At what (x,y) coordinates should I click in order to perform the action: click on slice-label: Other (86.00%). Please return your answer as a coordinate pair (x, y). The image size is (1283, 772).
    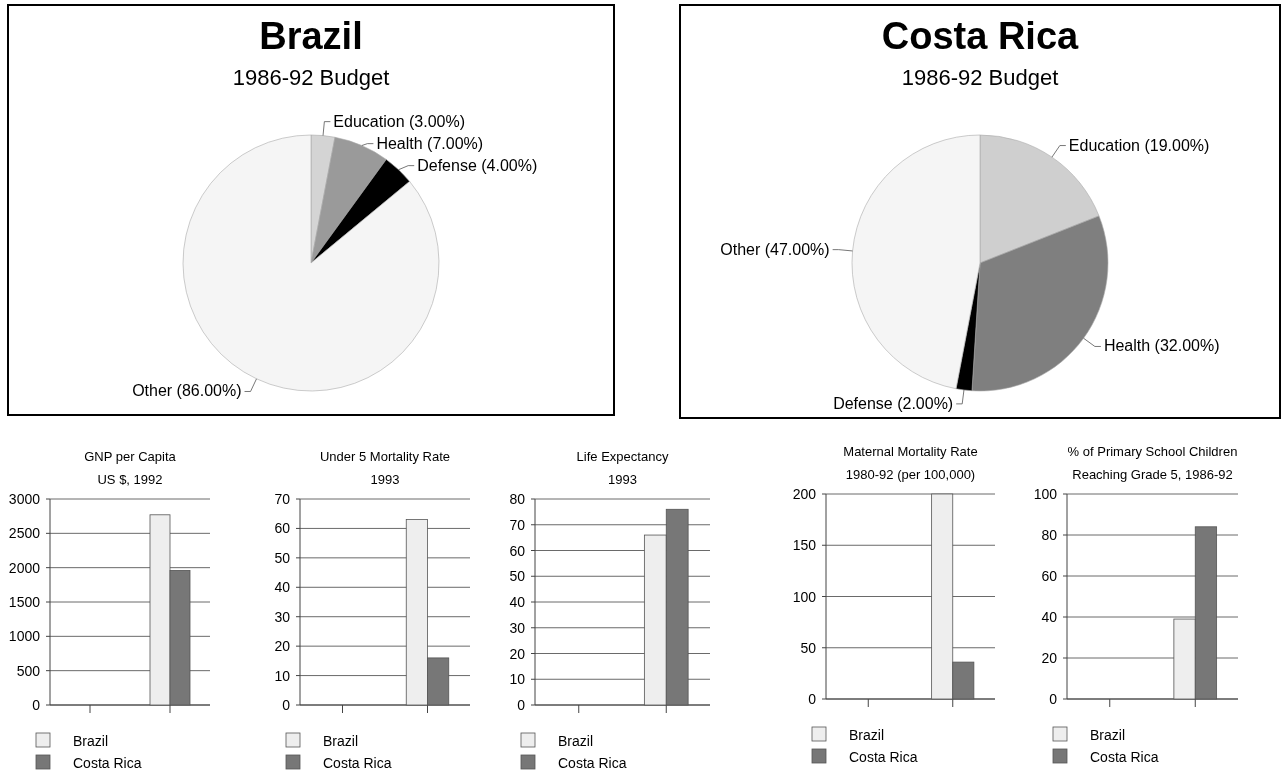
    Looking at the image, I should click on (187, 391).